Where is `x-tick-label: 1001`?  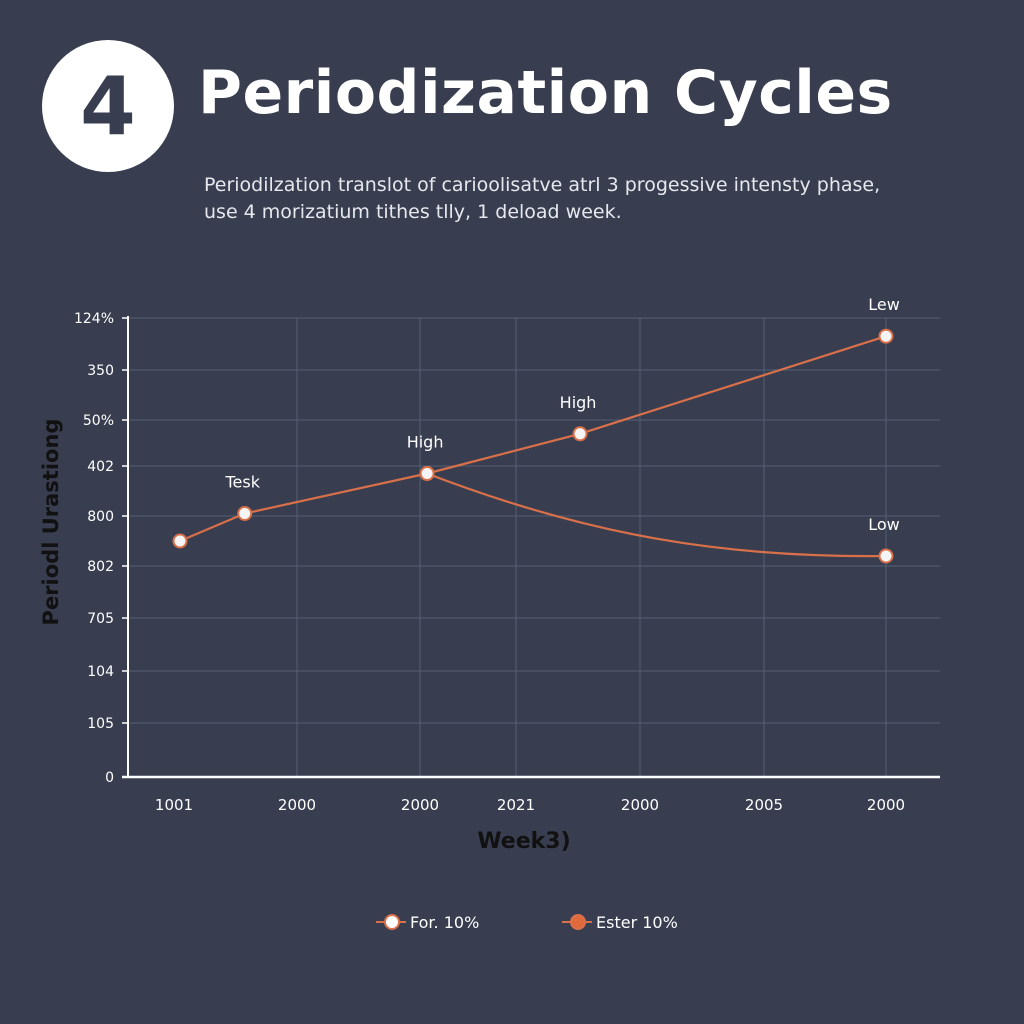
x-tick-label: 1001 is located at coordinates (174, 805).